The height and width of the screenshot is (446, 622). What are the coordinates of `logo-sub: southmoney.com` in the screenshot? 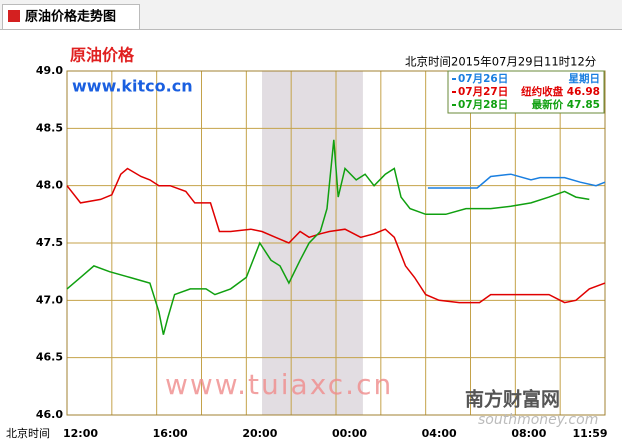 It's located at (538, 420).